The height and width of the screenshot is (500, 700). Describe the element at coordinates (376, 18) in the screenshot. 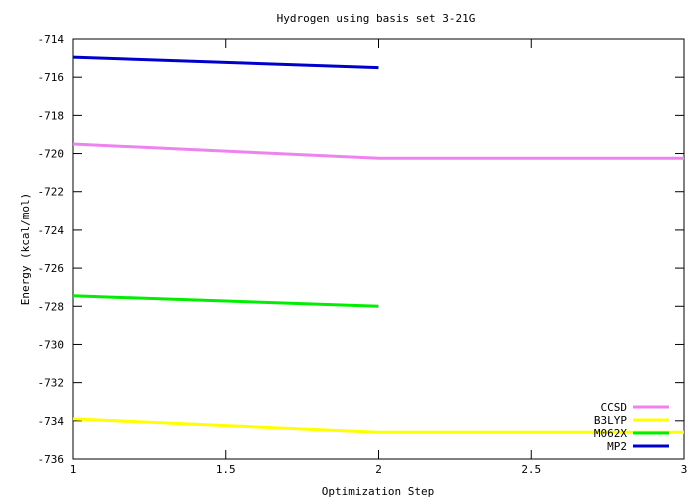

I see `chart-title: Hydrogen using basis set 3-21G` at that location.